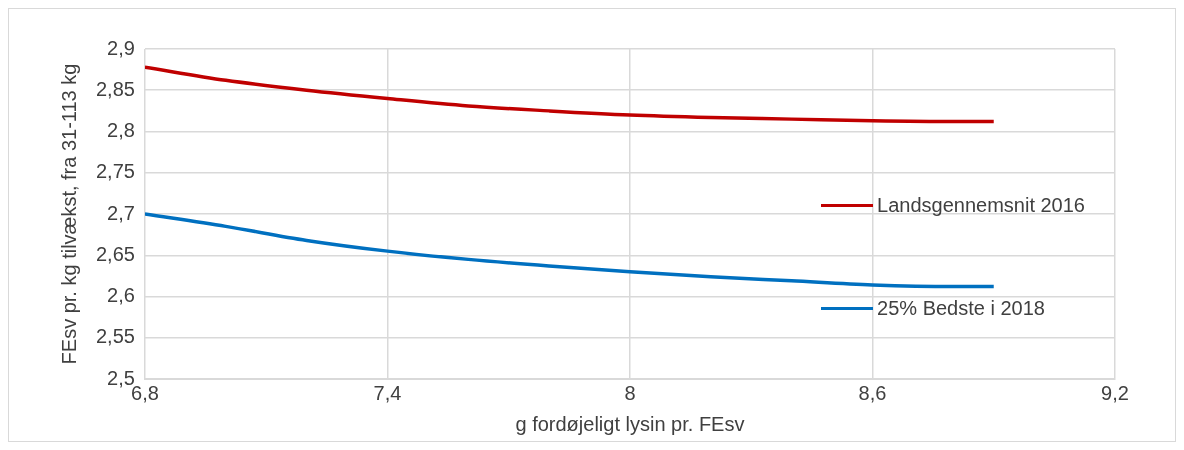 This screenshot has height=450, width=1184. What do you see at coordinates (121, 47) in the screenshot?
I see `y-tick-label: 2,9` at bounding box center [121, 47].